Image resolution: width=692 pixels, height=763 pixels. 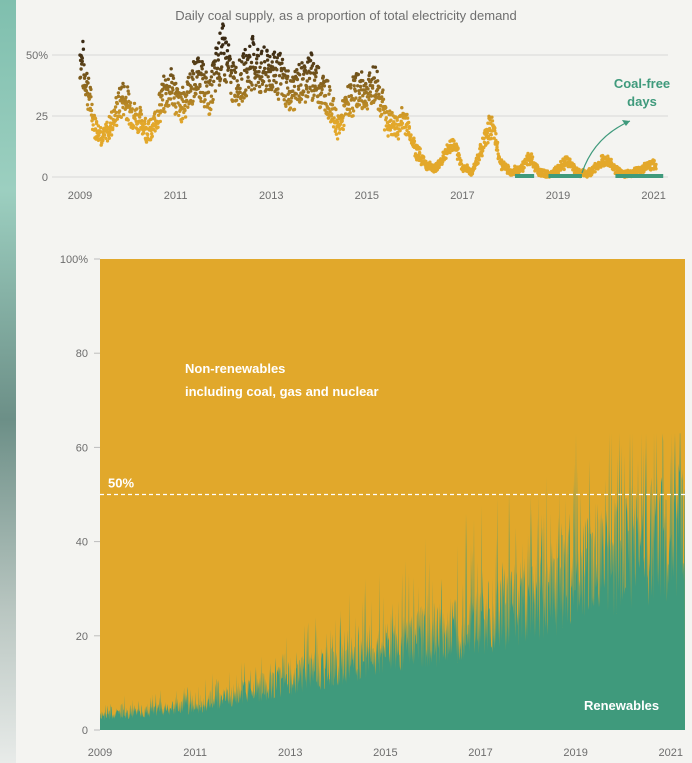 I want to click on top-x-tick: 2019, so click(x=558, y=196).